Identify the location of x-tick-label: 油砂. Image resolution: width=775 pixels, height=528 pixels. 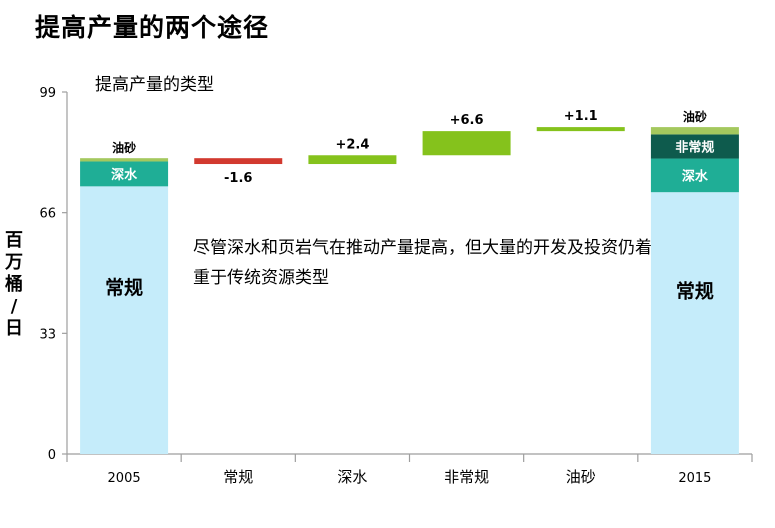
(581, 477).